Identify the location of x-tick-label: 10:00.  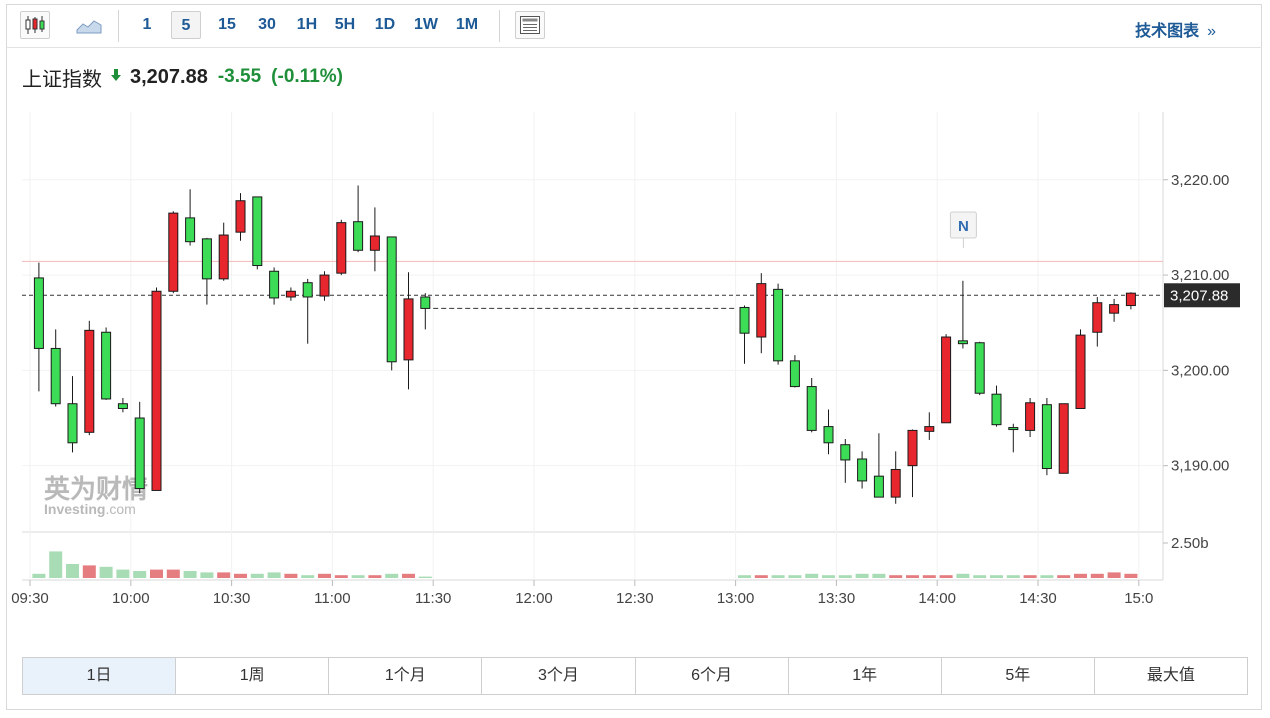
(131, 598).